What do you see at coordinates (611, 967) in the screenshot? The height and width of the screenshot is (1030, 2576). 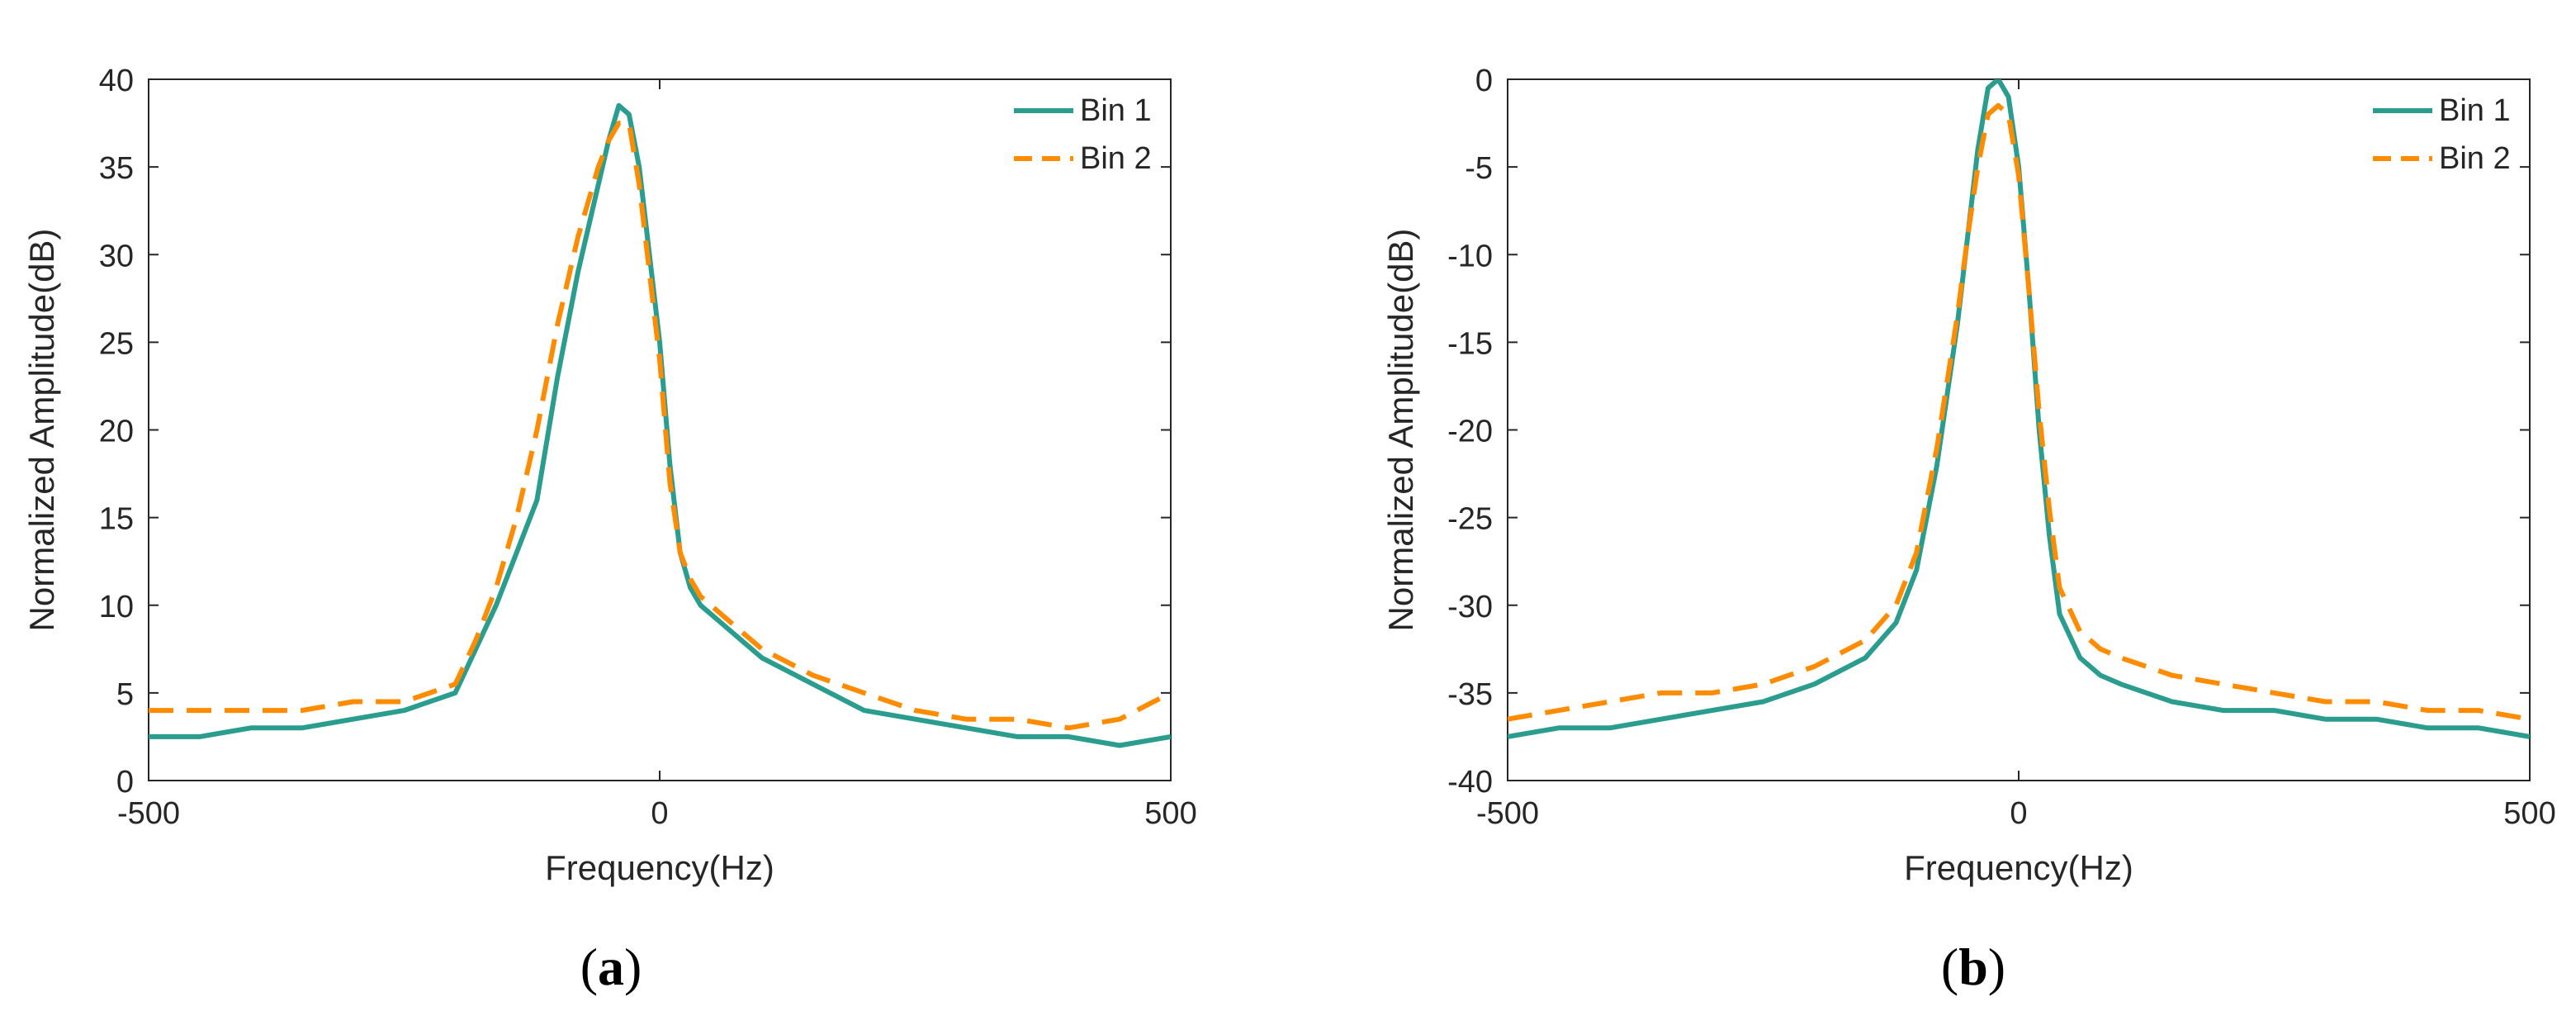 I see `panel-a-caption: (a)` at bounding box center [611, 967].